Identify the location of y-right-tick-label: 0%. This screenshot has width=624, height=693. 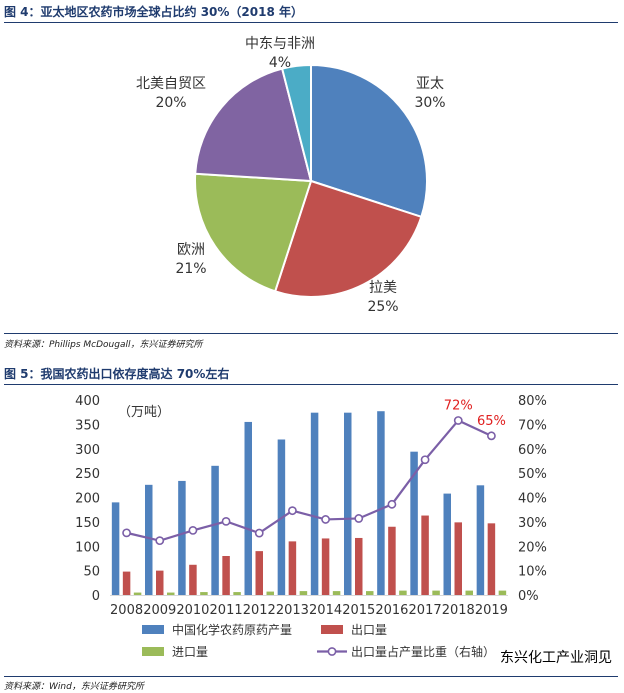
(528, 596).